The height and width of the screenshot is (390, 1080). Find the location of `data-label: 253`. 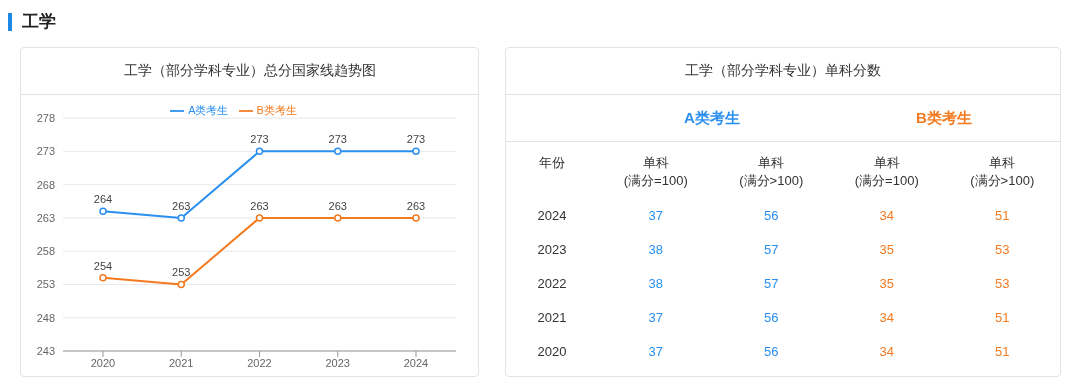

data-label: 253 is located at coordinates (181, 272).